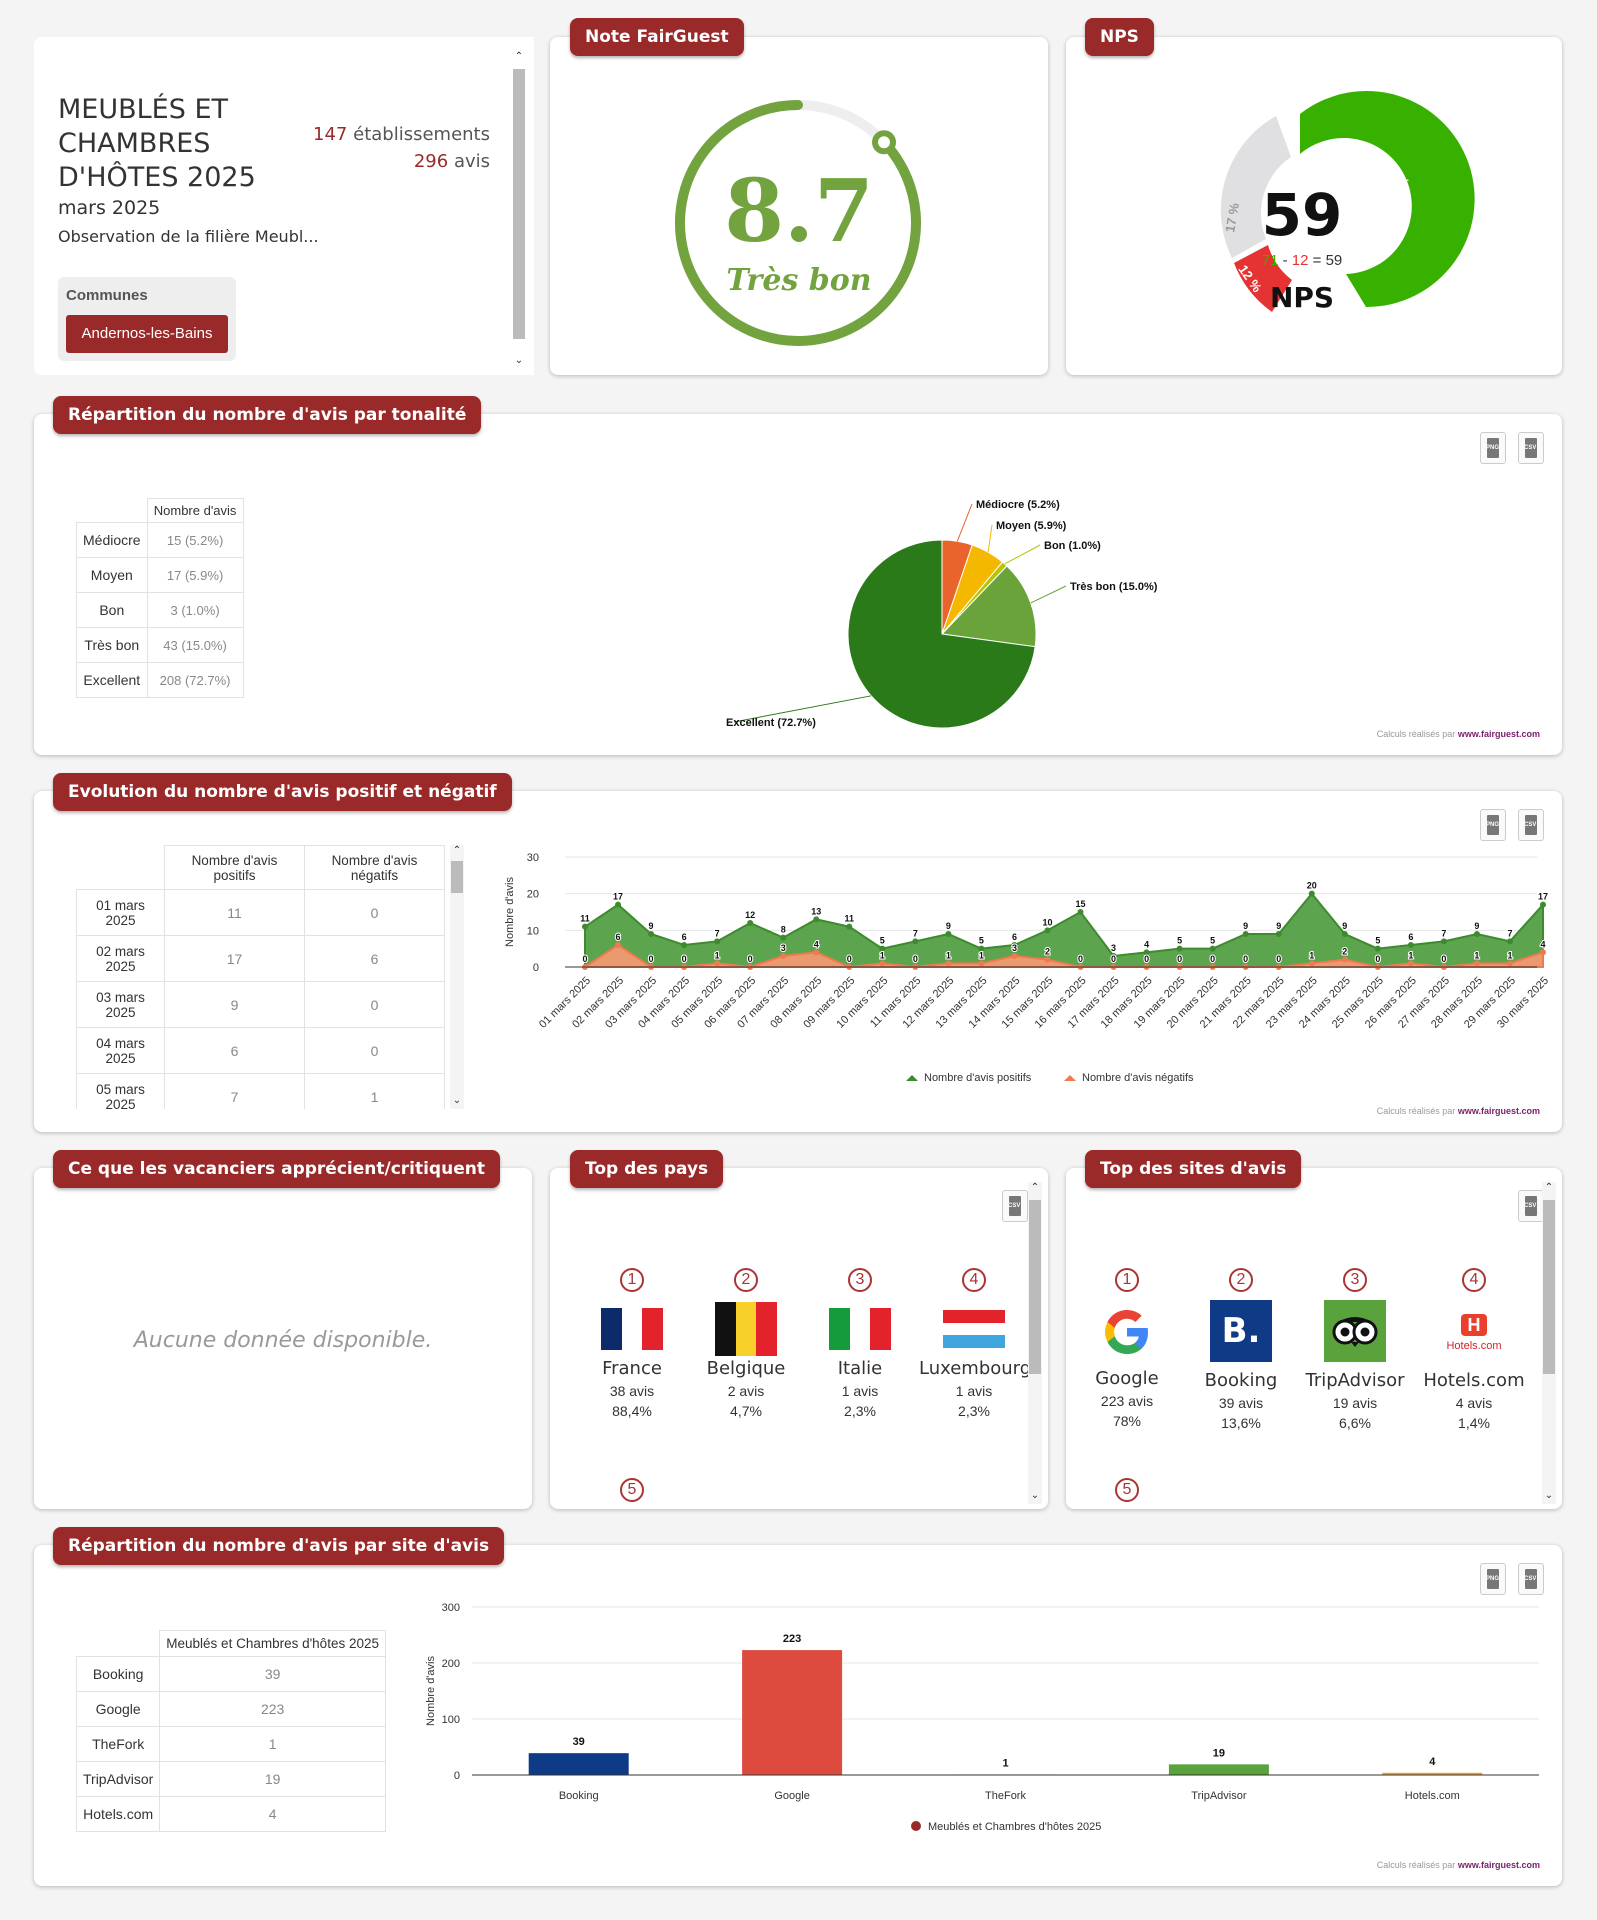  Describe the element at coordinates (1138, 1078) in the screenshot. I see `legend-label: Nombre d'avis négatifs` at that location.